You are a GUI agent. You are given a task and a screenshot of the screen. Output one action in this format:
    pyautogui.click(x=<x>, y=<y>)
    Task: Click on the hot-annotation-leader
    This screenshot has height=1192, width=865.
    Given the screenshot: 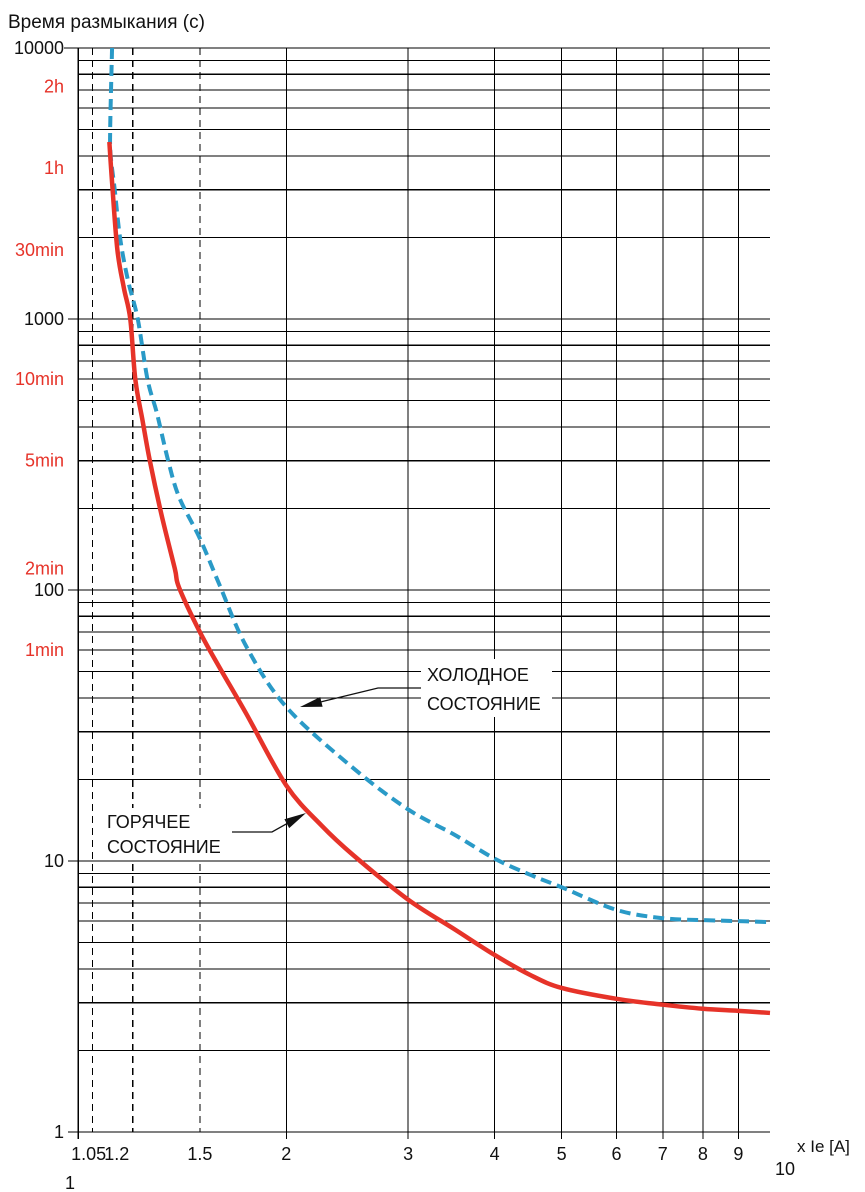 What is the action you would take?
    pyautogui.click(x=260, y=828)
    